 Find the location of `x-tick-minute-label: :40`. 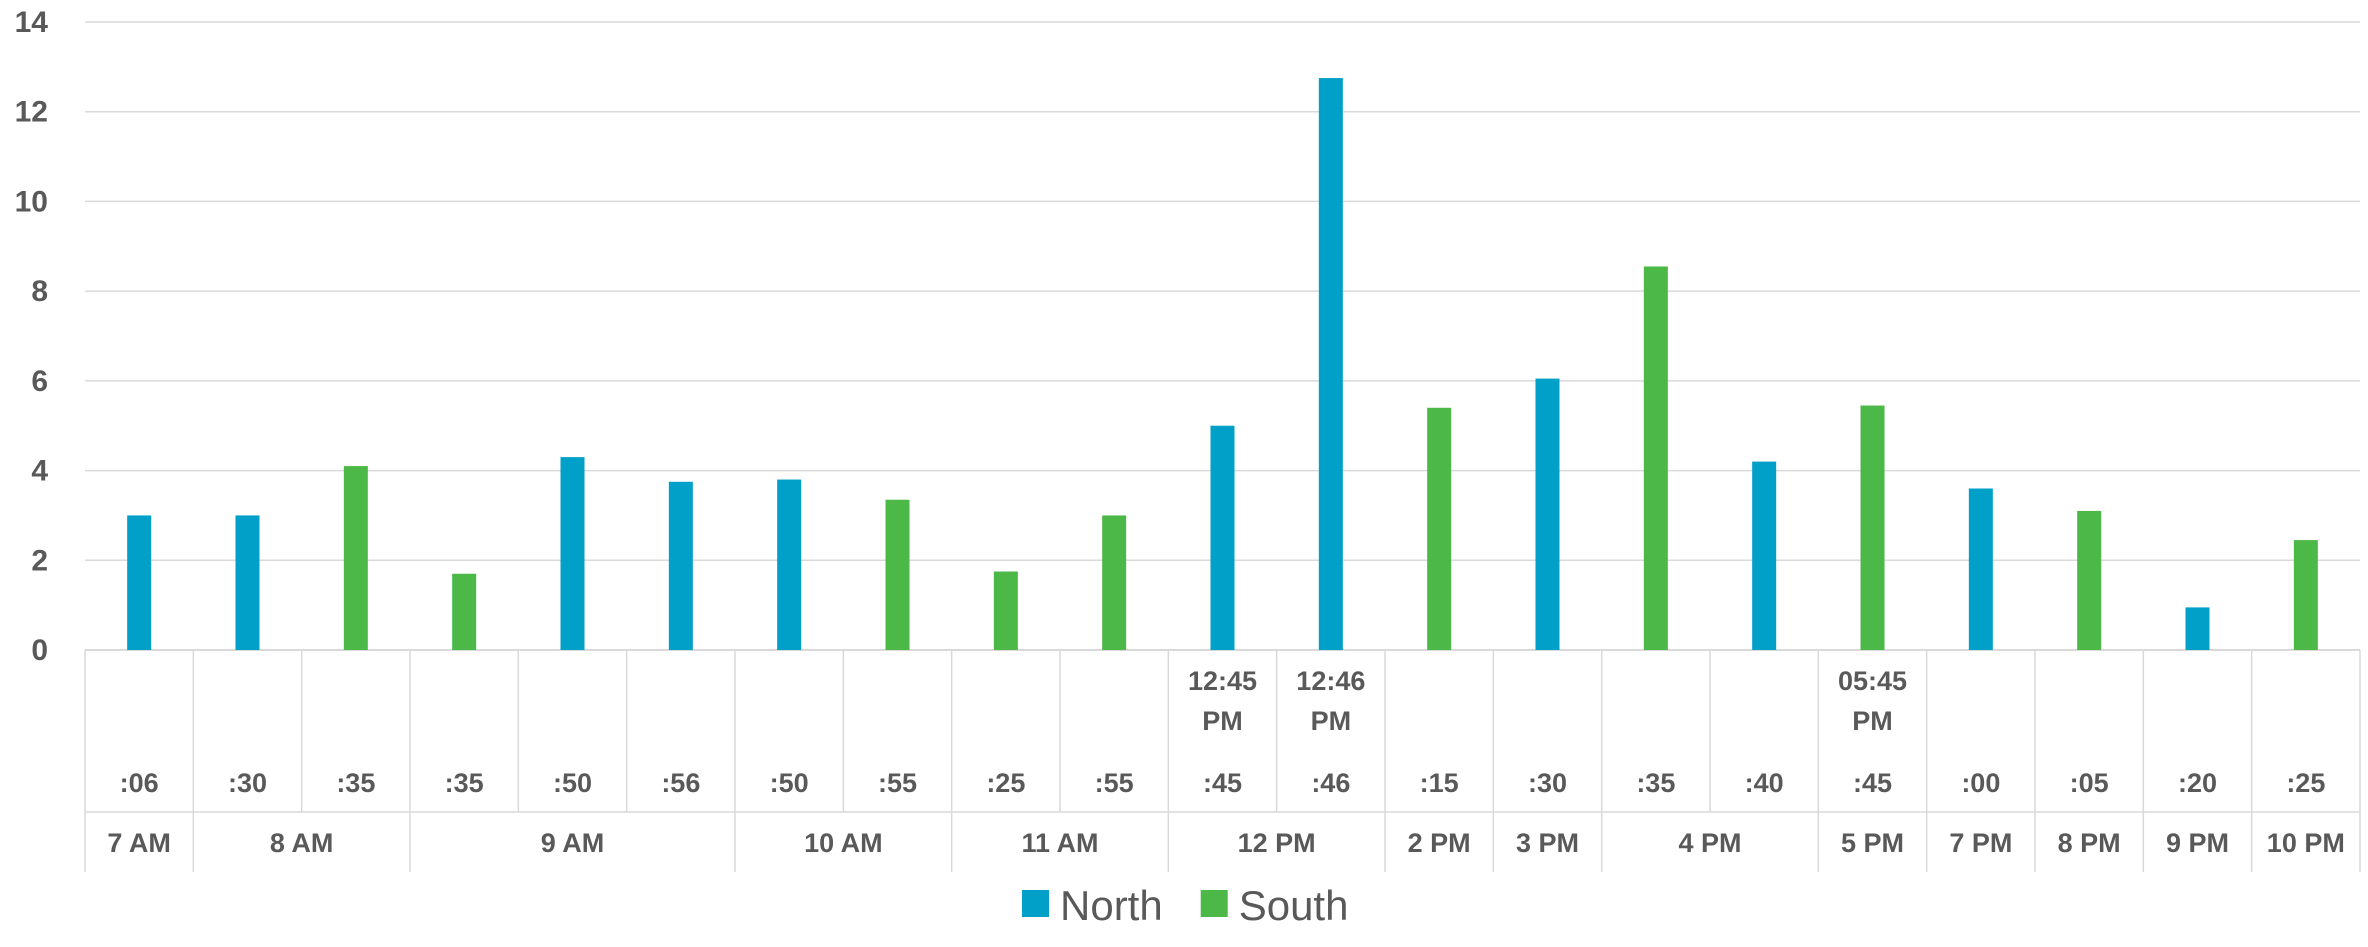

x-tick-minute-label: :40 is located at coordinates (1764, 783).